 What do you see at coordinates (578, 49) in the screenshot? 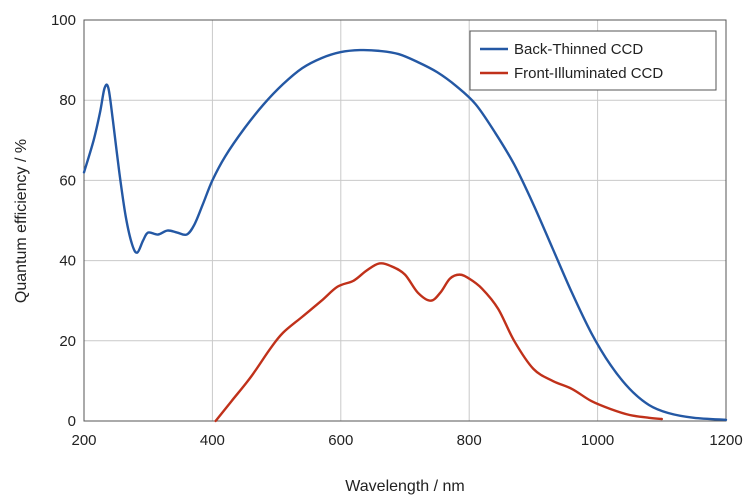
I see `legend-label-back-thinned: Back-Thinned CCD` at bounding box center [578, 49].